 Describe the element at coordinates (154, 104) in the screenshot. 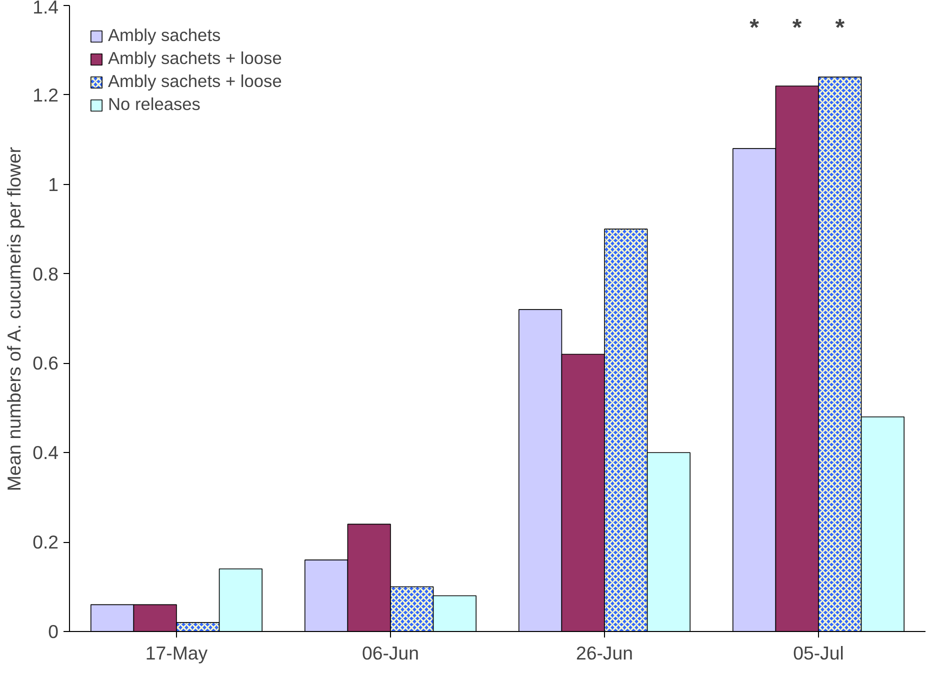

I see `legend-label: No releases` at that location.